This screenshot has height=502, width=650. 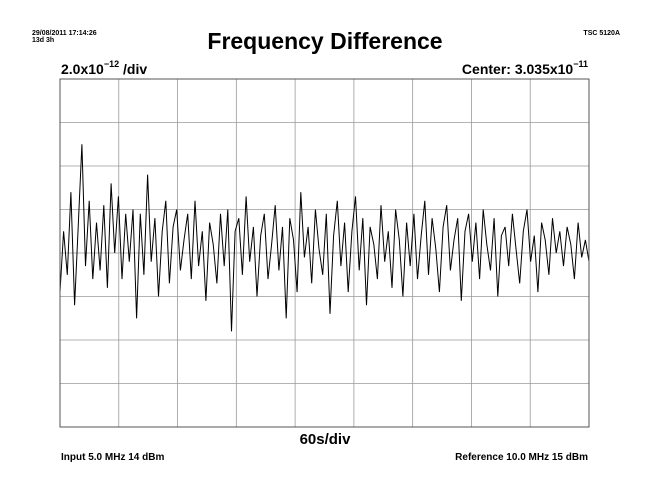 What do you see at coordinates (521, 457) in the screenshot?
I see `reference-info: Reference 10.0 MHz 15 dBm` at bounding box center [521, 457].